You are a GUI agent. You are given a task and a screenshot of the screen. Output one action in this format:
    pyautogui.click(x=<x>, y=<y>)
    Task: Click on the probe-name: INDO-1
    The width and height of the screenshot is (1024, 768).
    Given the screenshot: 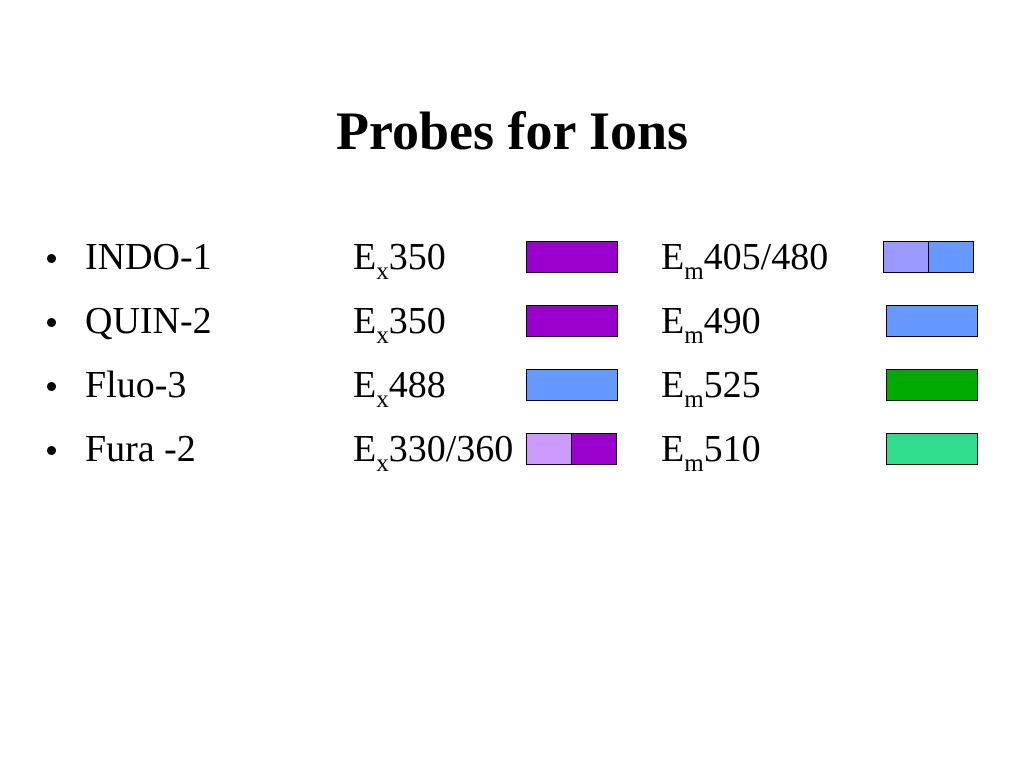 What is the action you would take?
    pyautogui.click(x=148, y=257)
    